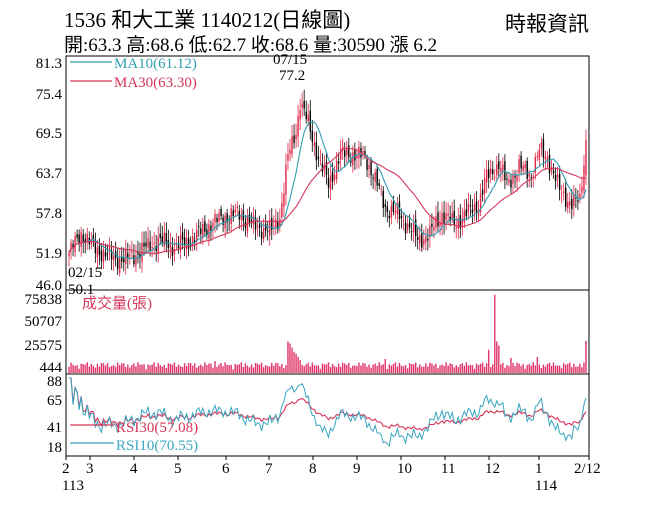 This screenshot has height=506, width=656. I want to click on rsi10-legend: RSI10(70.55), so click(157, 446).